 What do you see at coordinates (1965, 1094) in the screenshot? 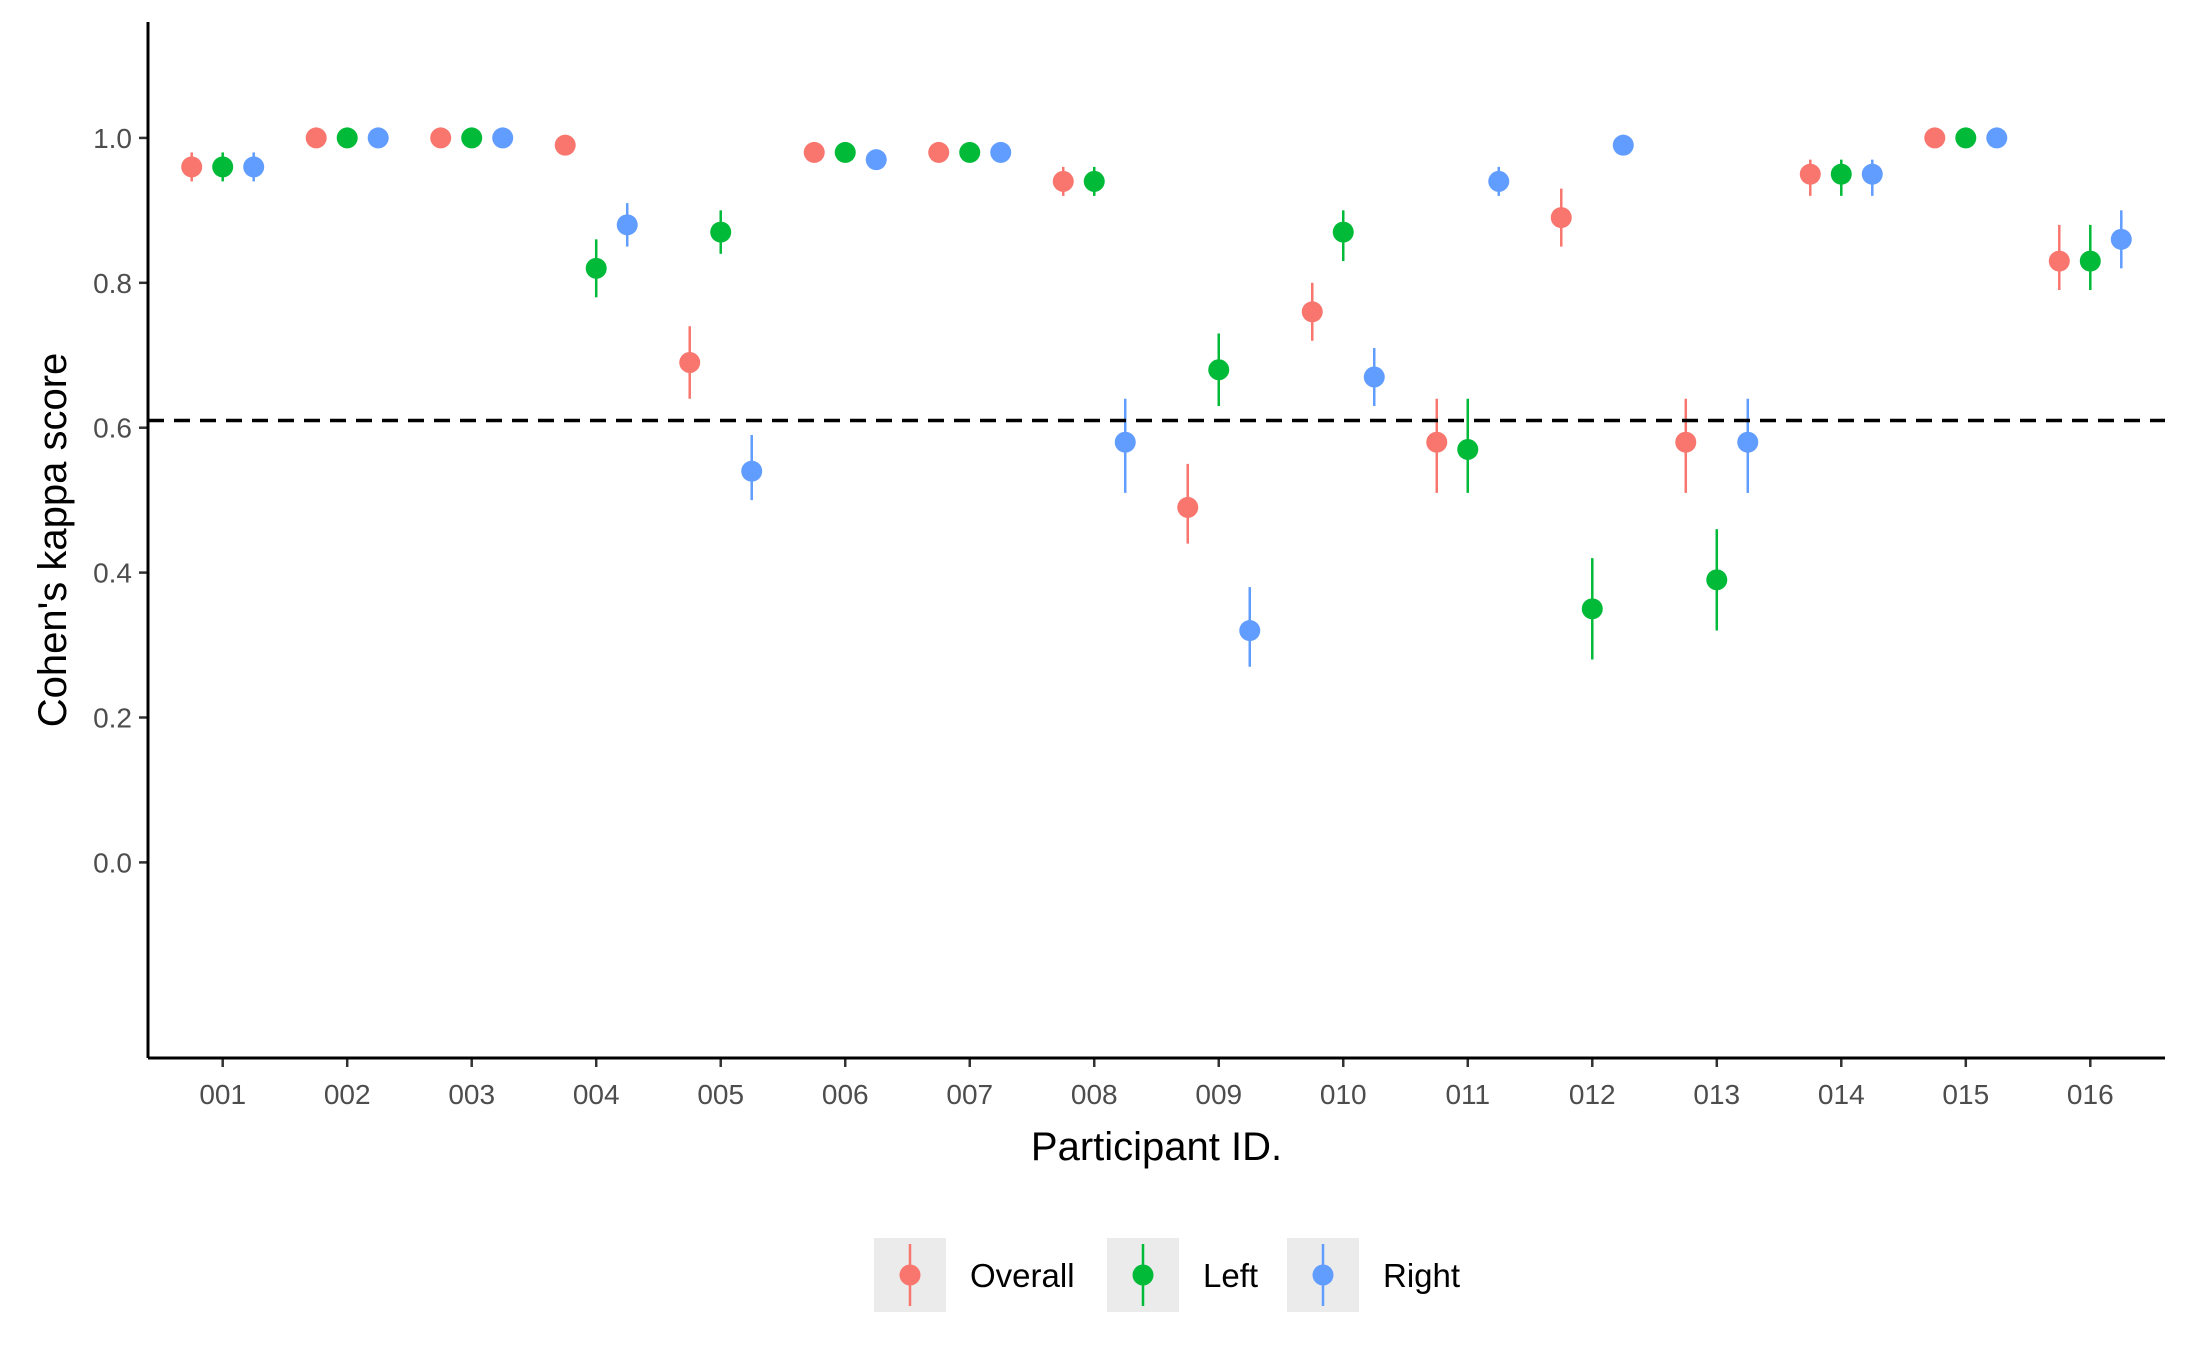
I see `x-tick-label: 015` at bounding box center [1965, 1094].